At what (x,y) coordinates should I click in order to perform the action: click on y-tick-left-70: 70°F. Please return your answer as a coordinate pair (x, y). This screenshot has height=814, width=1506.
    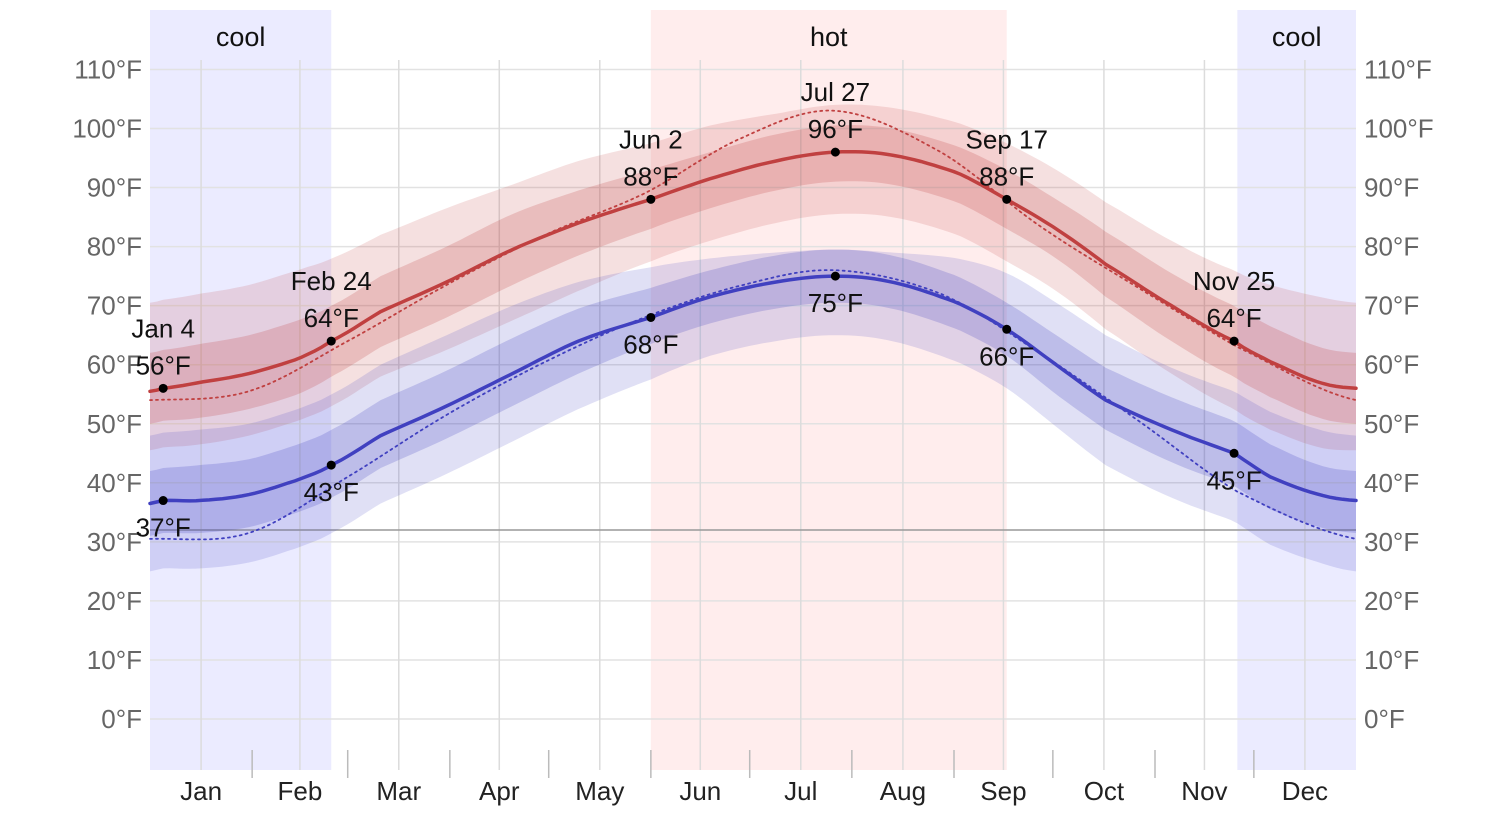
    Looking at the image, I should click on (114, 306).